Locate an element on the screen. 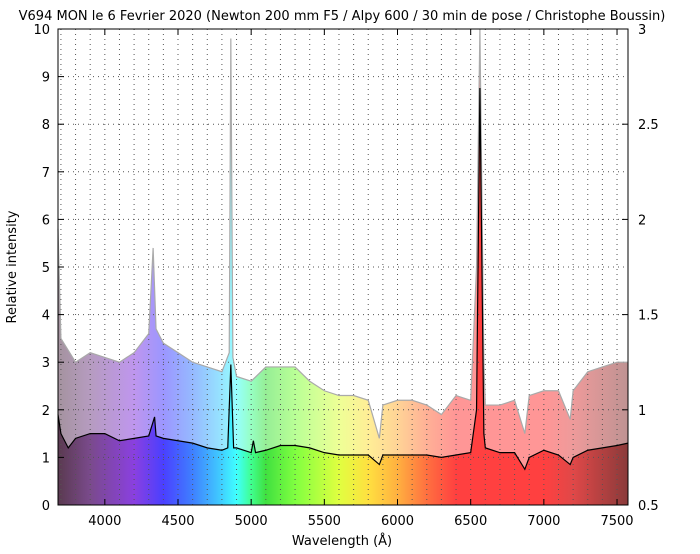  y-tick-label: 6 is located at coordinates (46, 220).